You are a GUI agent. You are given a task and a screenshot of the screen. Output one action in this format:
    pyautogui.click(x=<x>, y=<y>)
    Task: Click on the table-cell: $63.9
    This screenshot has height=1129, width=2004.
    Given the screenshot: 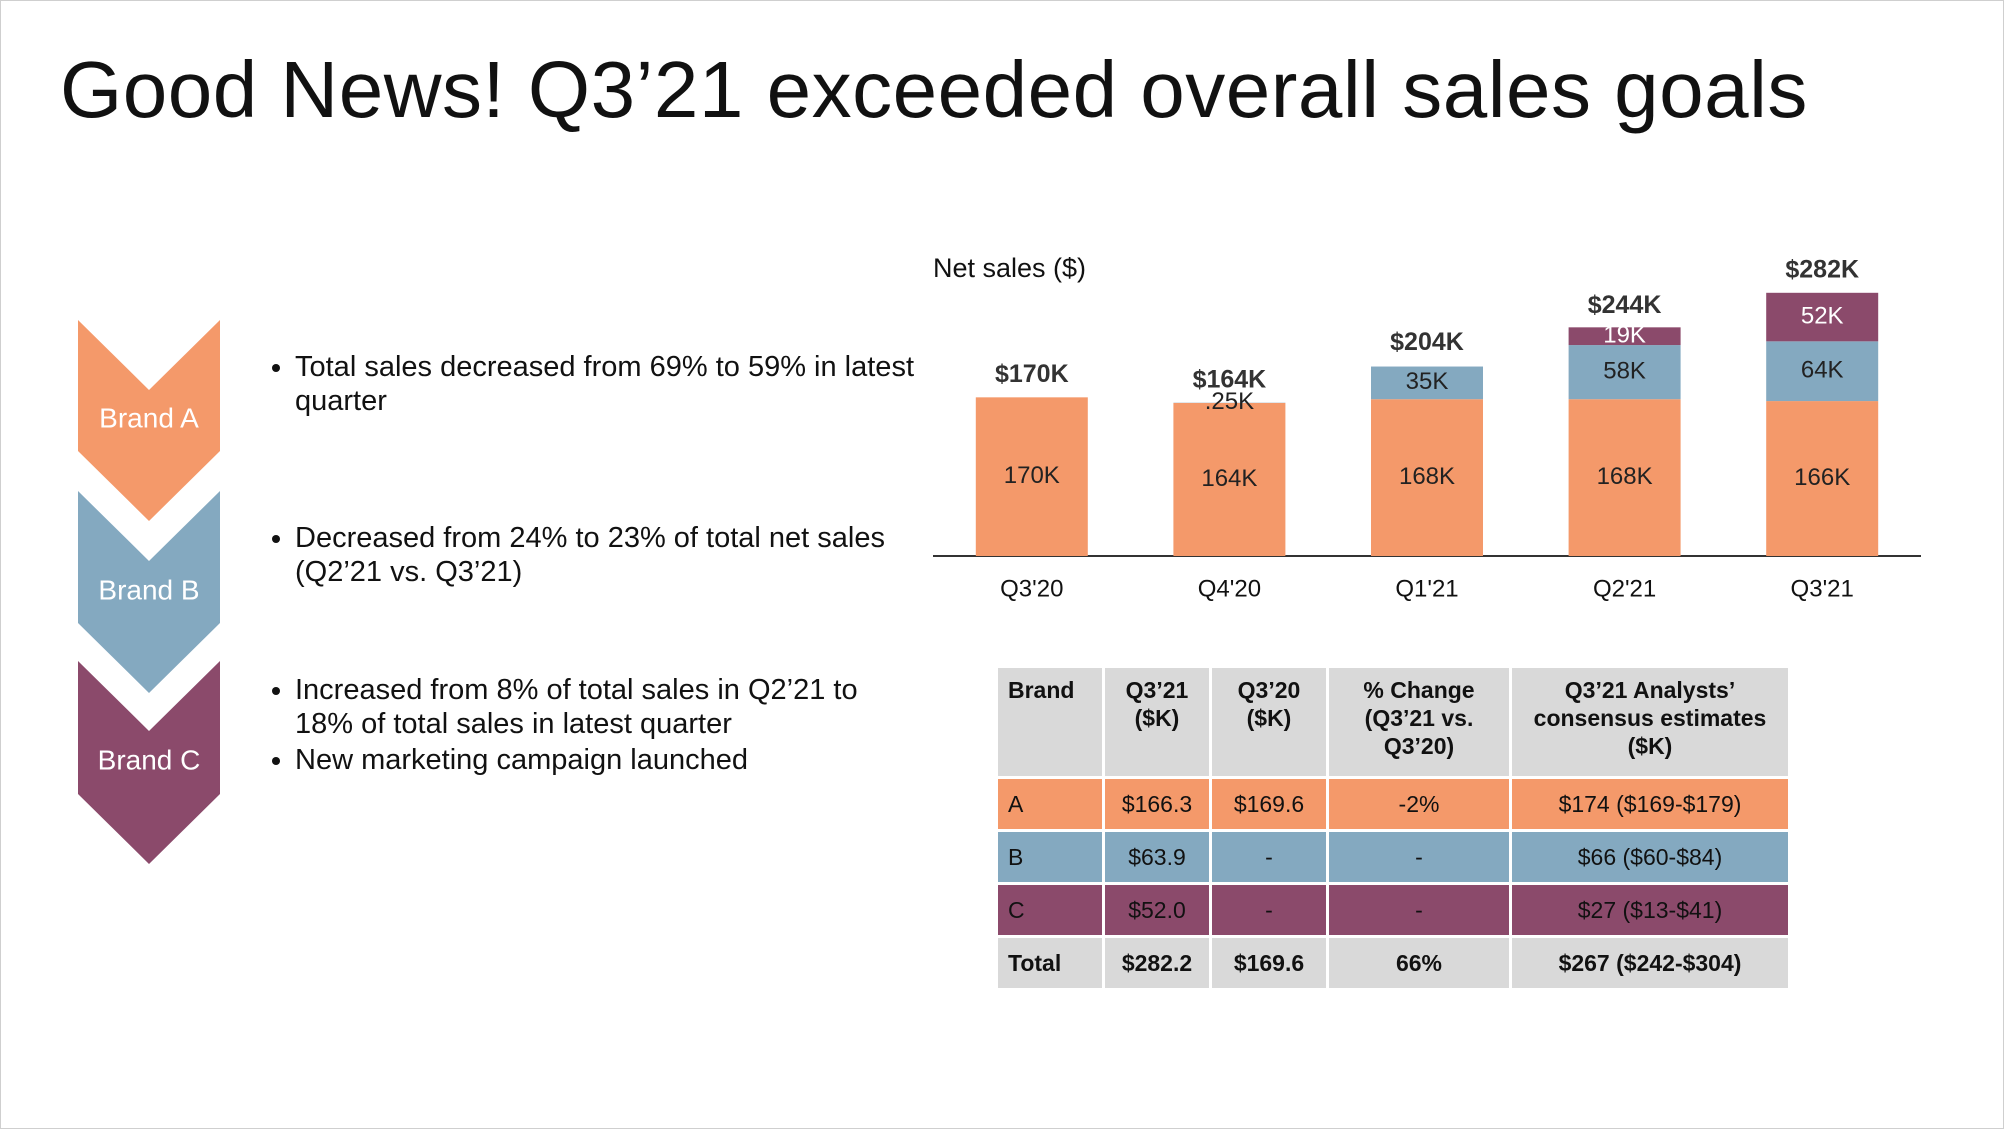 What is the action you would take?
    pyautogui.click(x=1157, y=857)
    